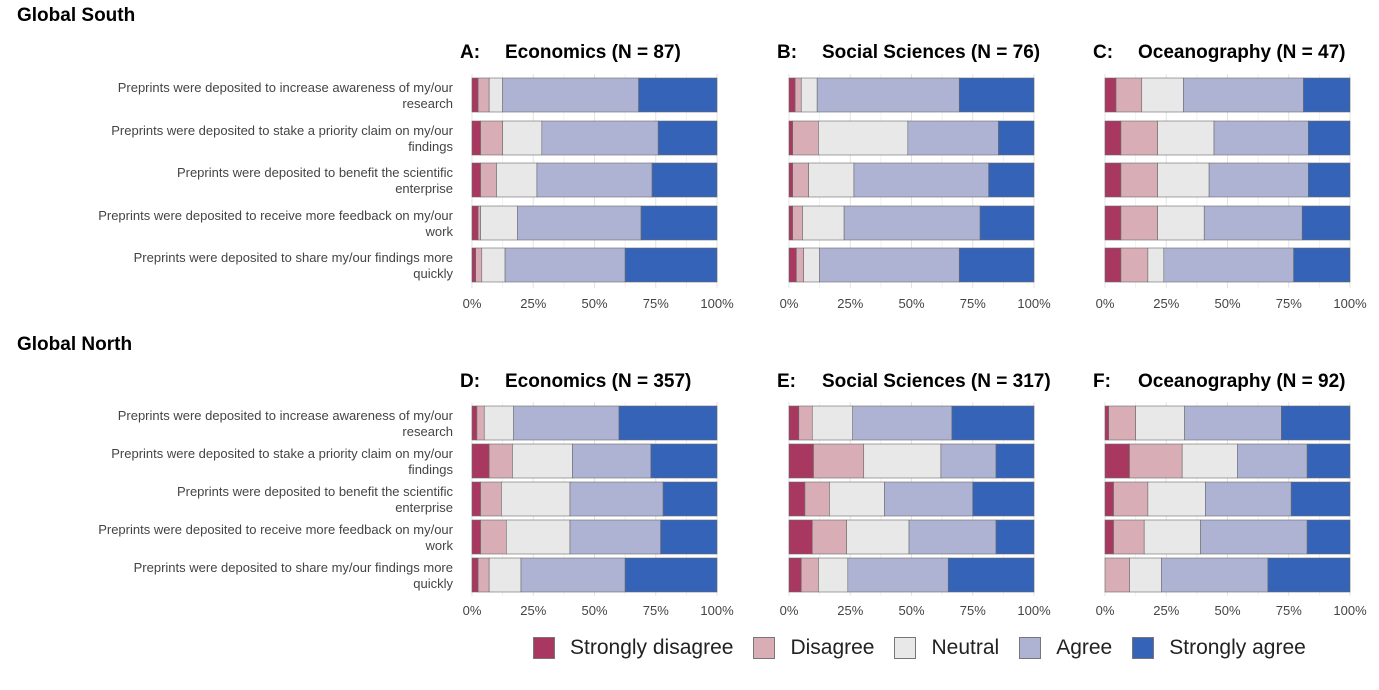 The height and width of the screenshot is (690, 1379). What do you see at coordinates (1219, 648) in the screenshot?
I see `legend-item-strongly-agree: Strongly agree` at bounding box center [1219, 648].